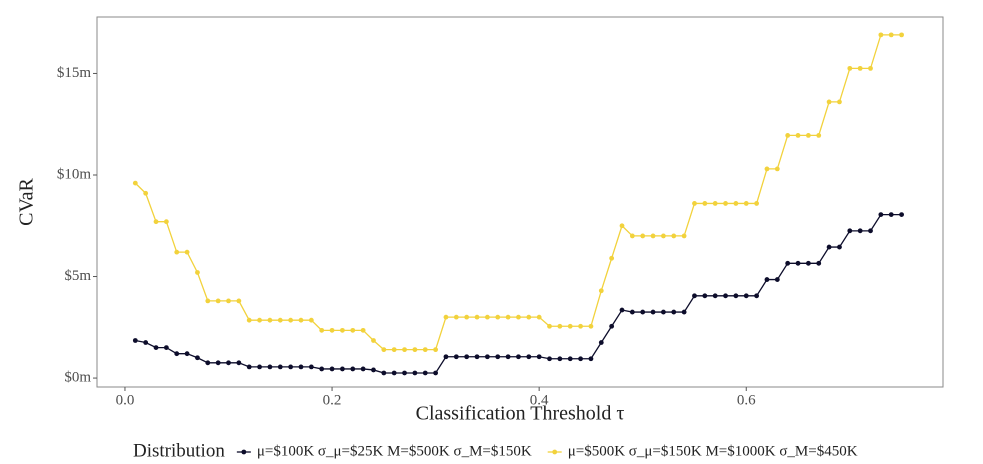  Describe the element at coordinates (555, 452) in the screenshot. I see `legend-swatch-point` at that location.